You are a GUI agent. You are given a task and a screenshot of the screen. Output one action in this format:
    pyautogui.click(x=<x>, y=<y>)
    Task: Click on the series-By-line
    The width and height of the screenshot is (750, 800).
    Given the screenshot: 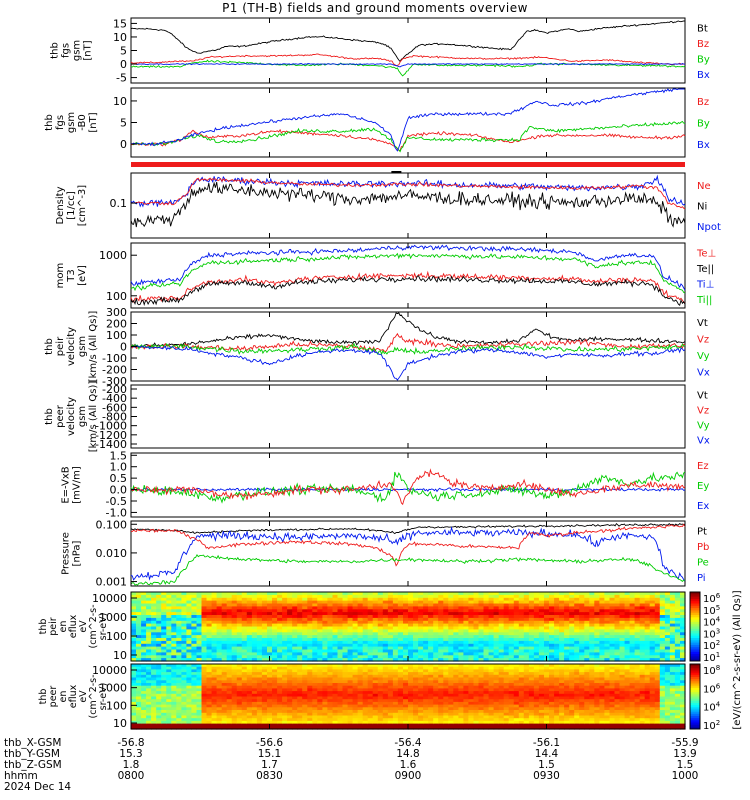 What is the action you would take?
    pyautogui.click(x=408, y=68)
    